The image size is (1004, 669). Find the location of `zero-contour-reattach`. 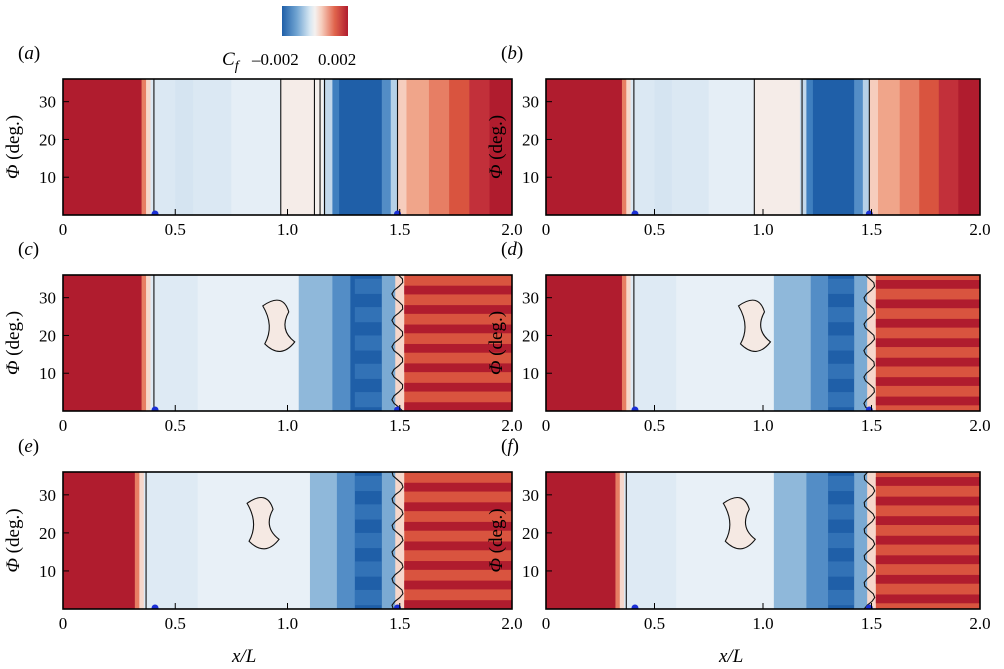

zero-contour-reattach is located at coordinates (397, 343).